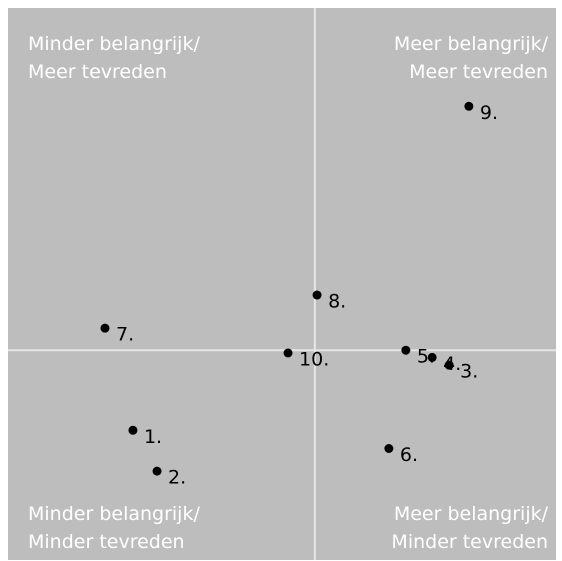 This screenshot has height=561, width=562. What do you see at coordinates (125, 335) in the screenshot?
I see `point-label: 7.` at bounding box center [125, 335].